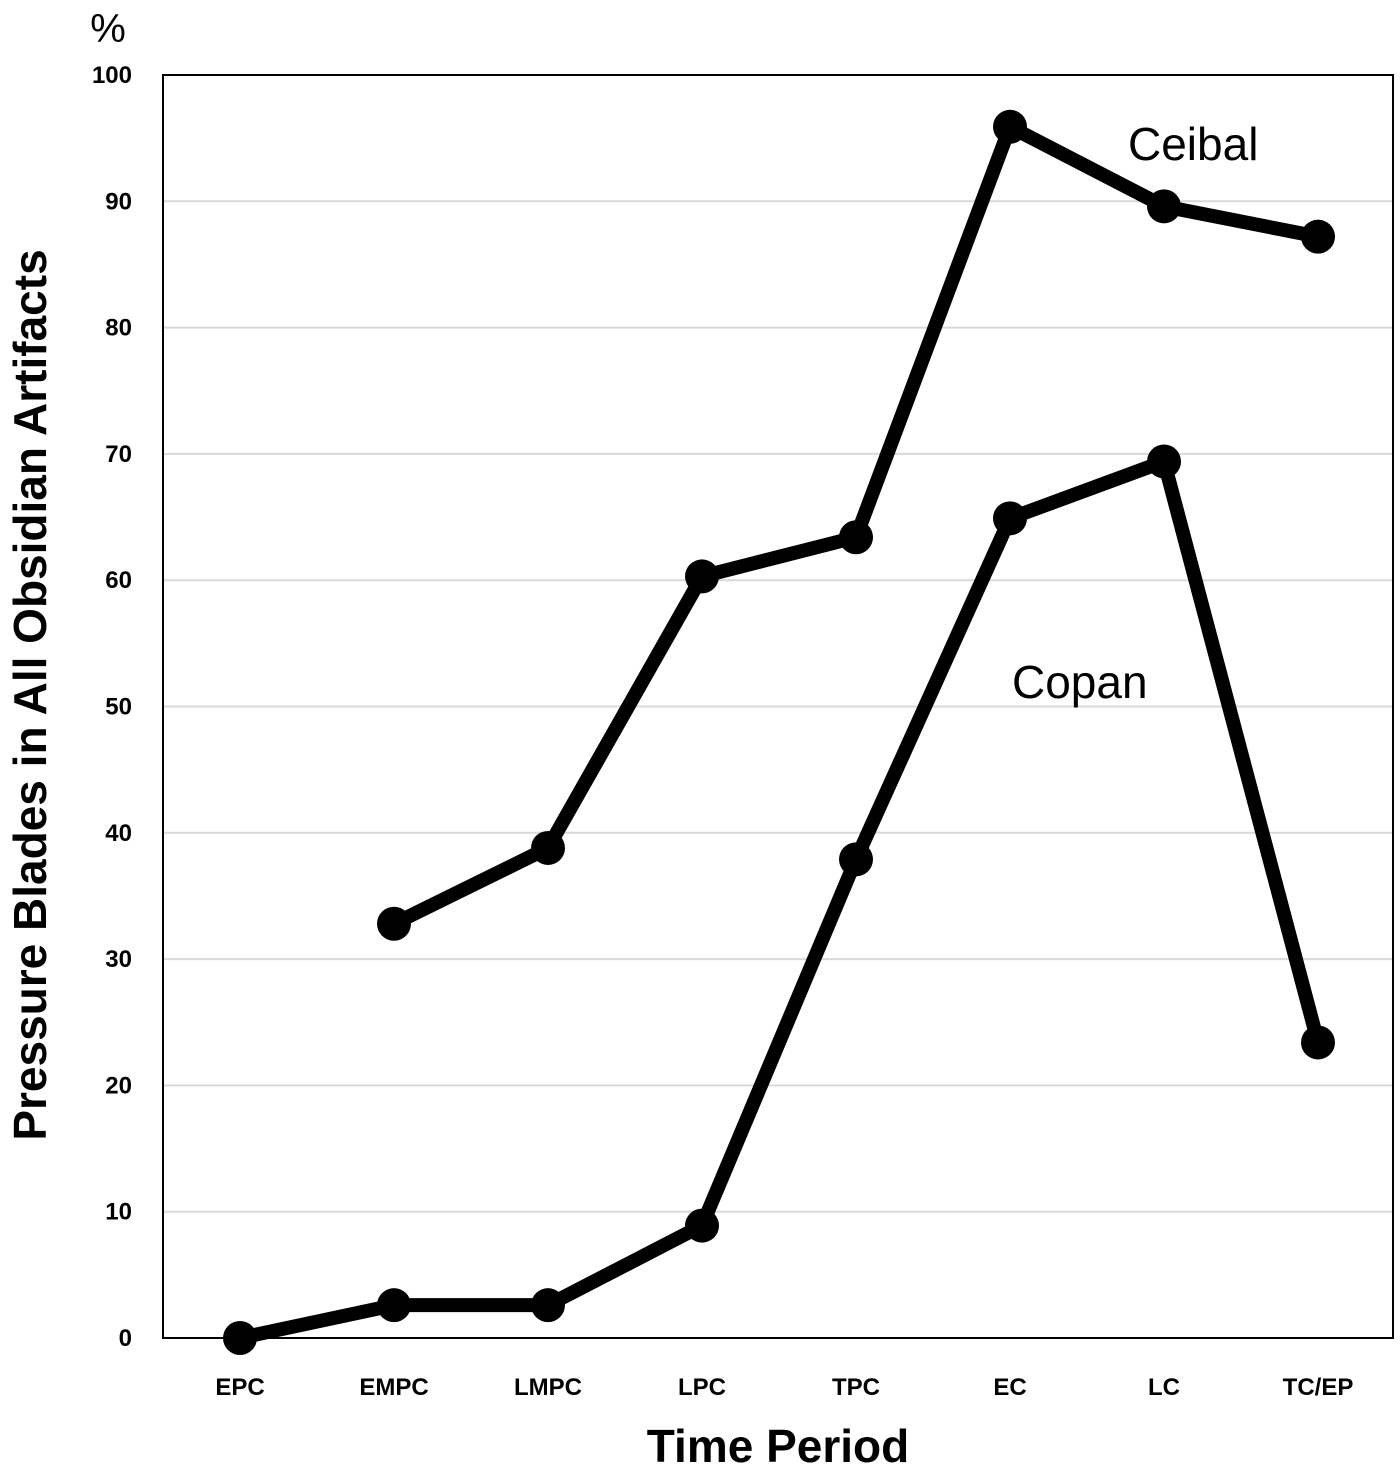  Describe the element at coordinates (125, 1338) in the screenshot. I see `y-tick-label: 0` at that location.